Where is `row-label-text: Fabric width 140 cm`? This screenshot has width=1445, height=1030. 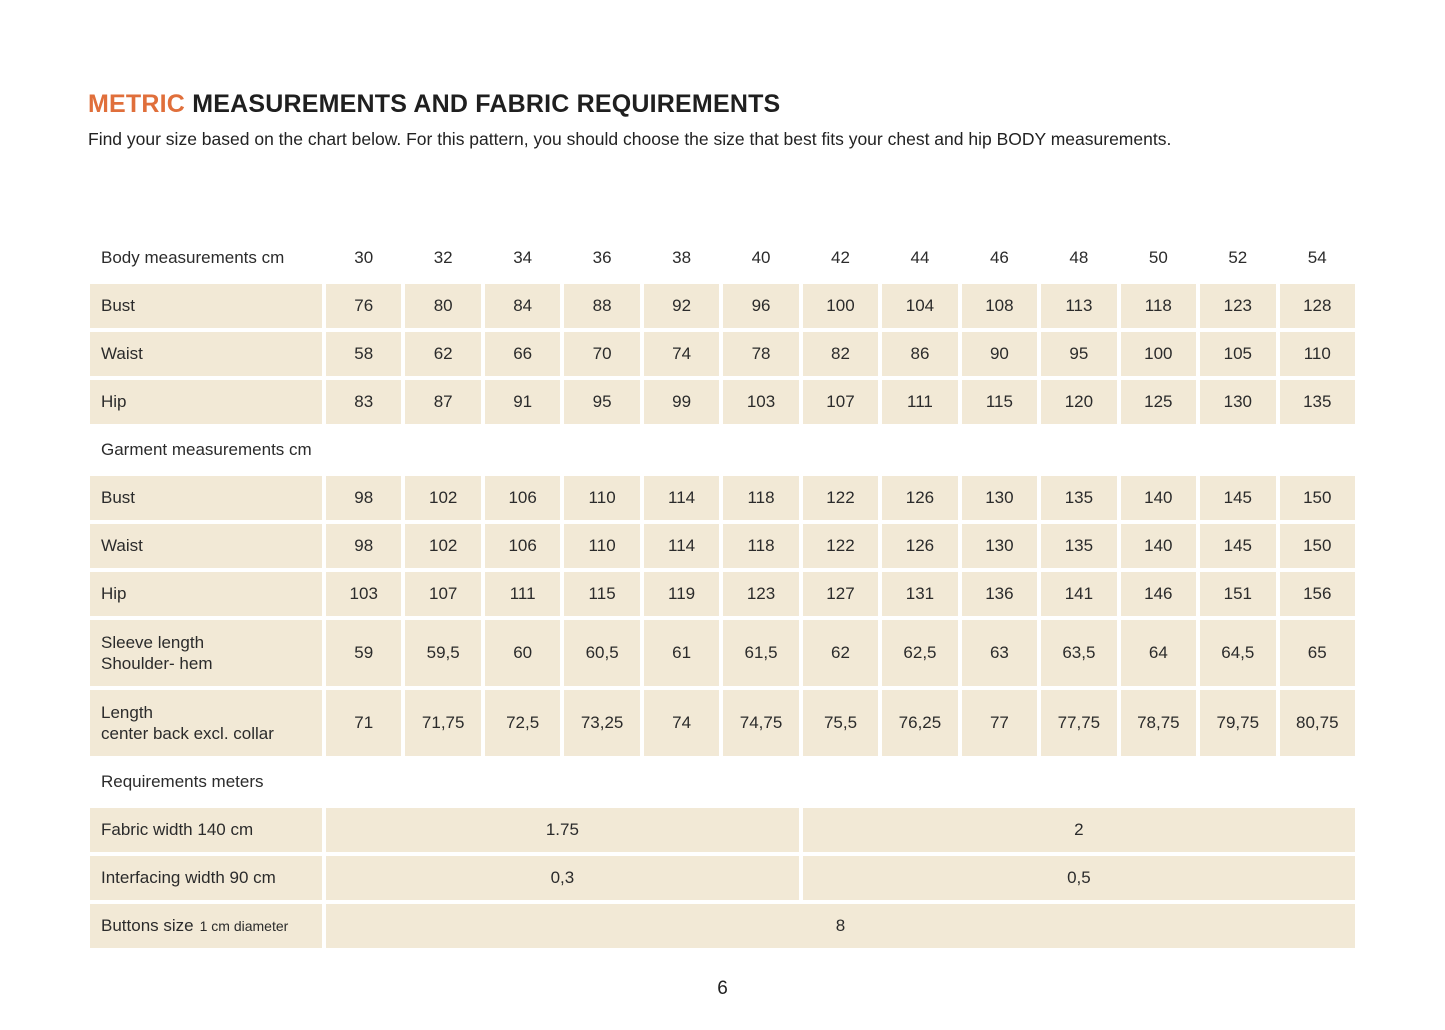 row-label-text: Fabric width 140 cm is located at coordinates (177, 830).